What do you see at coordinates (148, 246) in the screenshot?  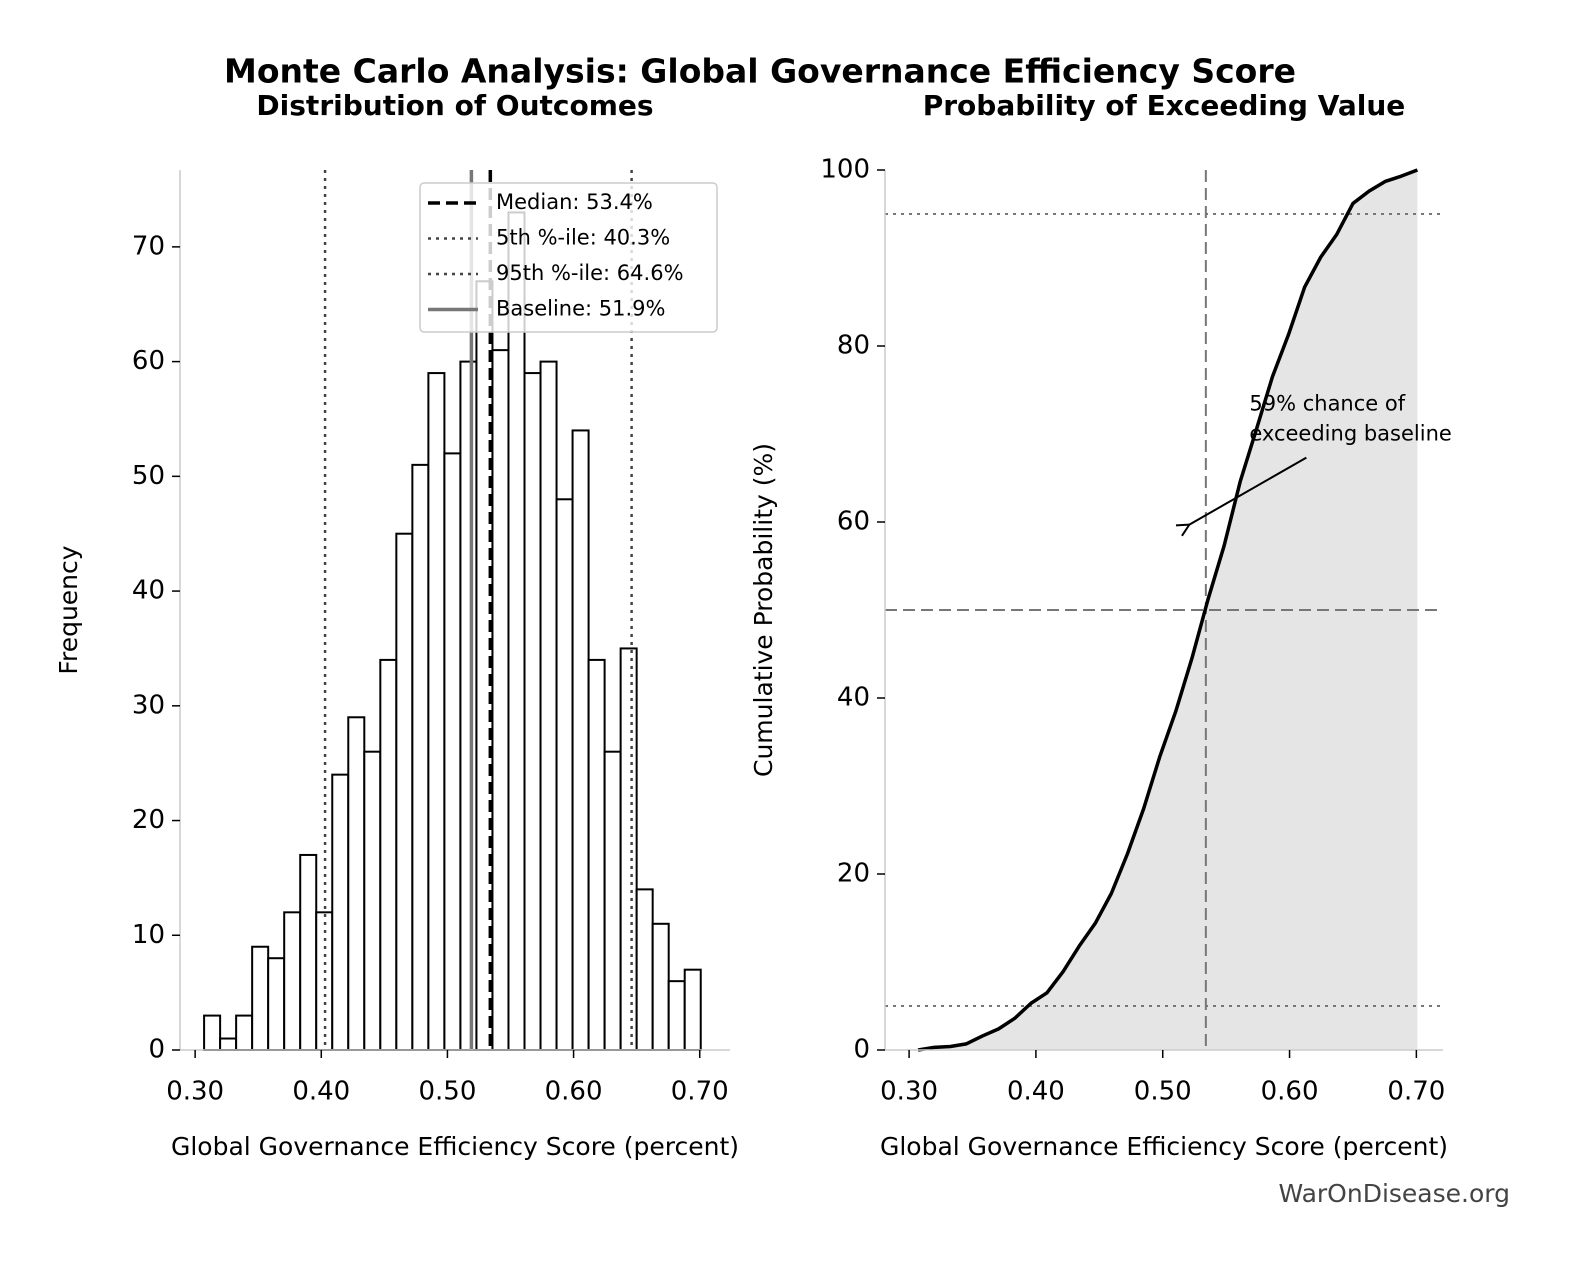 I see `y-tick-label: 70` at bounding box center [148, 246].